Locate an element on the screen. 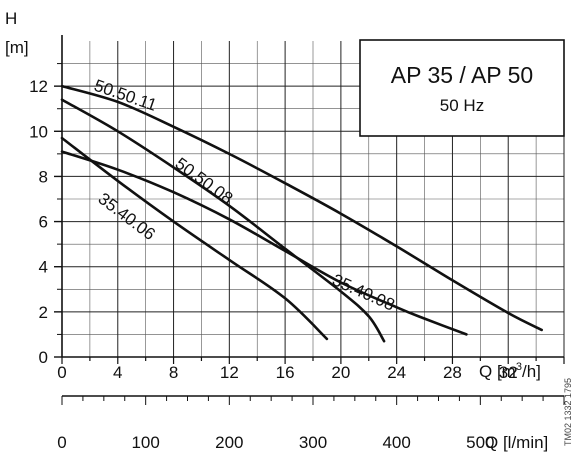 This screenshot has height=454, width=576. y-tick-label: 8 is located at coordinates (43, 176).